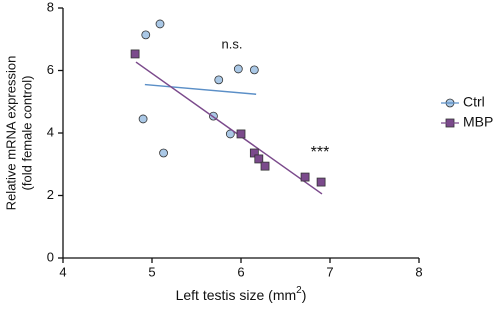 This screenshot has height=309, width=500. I want to click on x-tick-label: 6, so click(240, 271).